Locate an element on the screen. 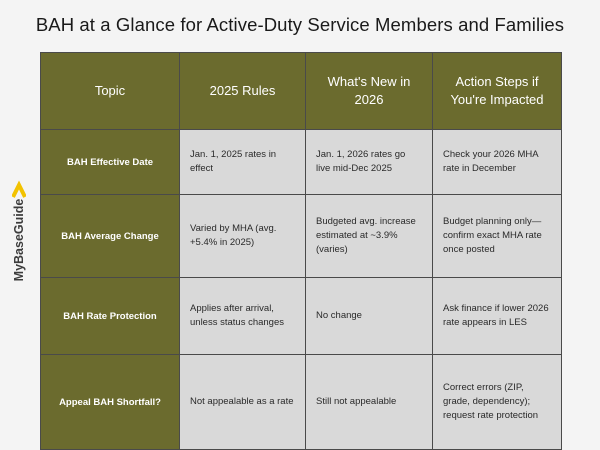 The image size is (600, 450). header-topic: Topic is located at coordinates (110, 91).